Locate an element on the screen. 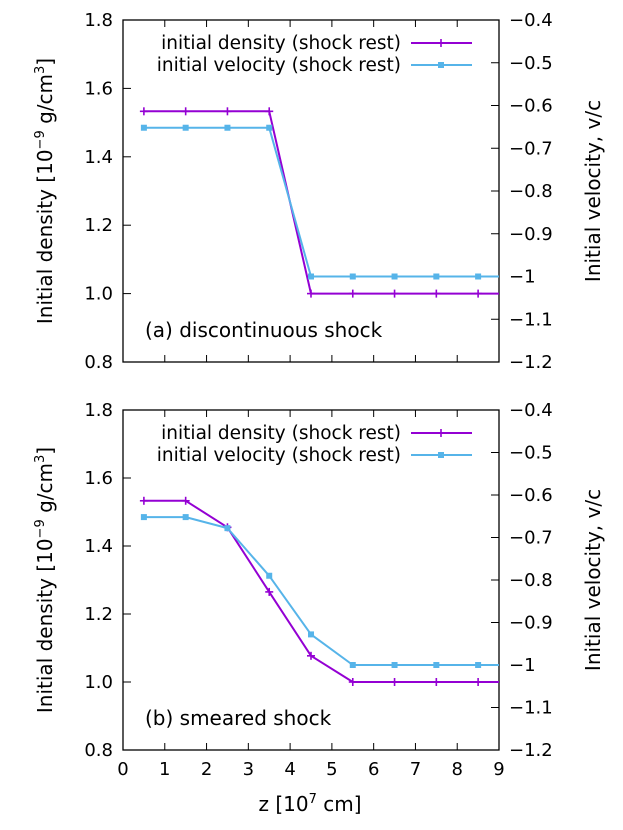  panel-label: (a) discontinuous shock is located at coordinates (264, 330).